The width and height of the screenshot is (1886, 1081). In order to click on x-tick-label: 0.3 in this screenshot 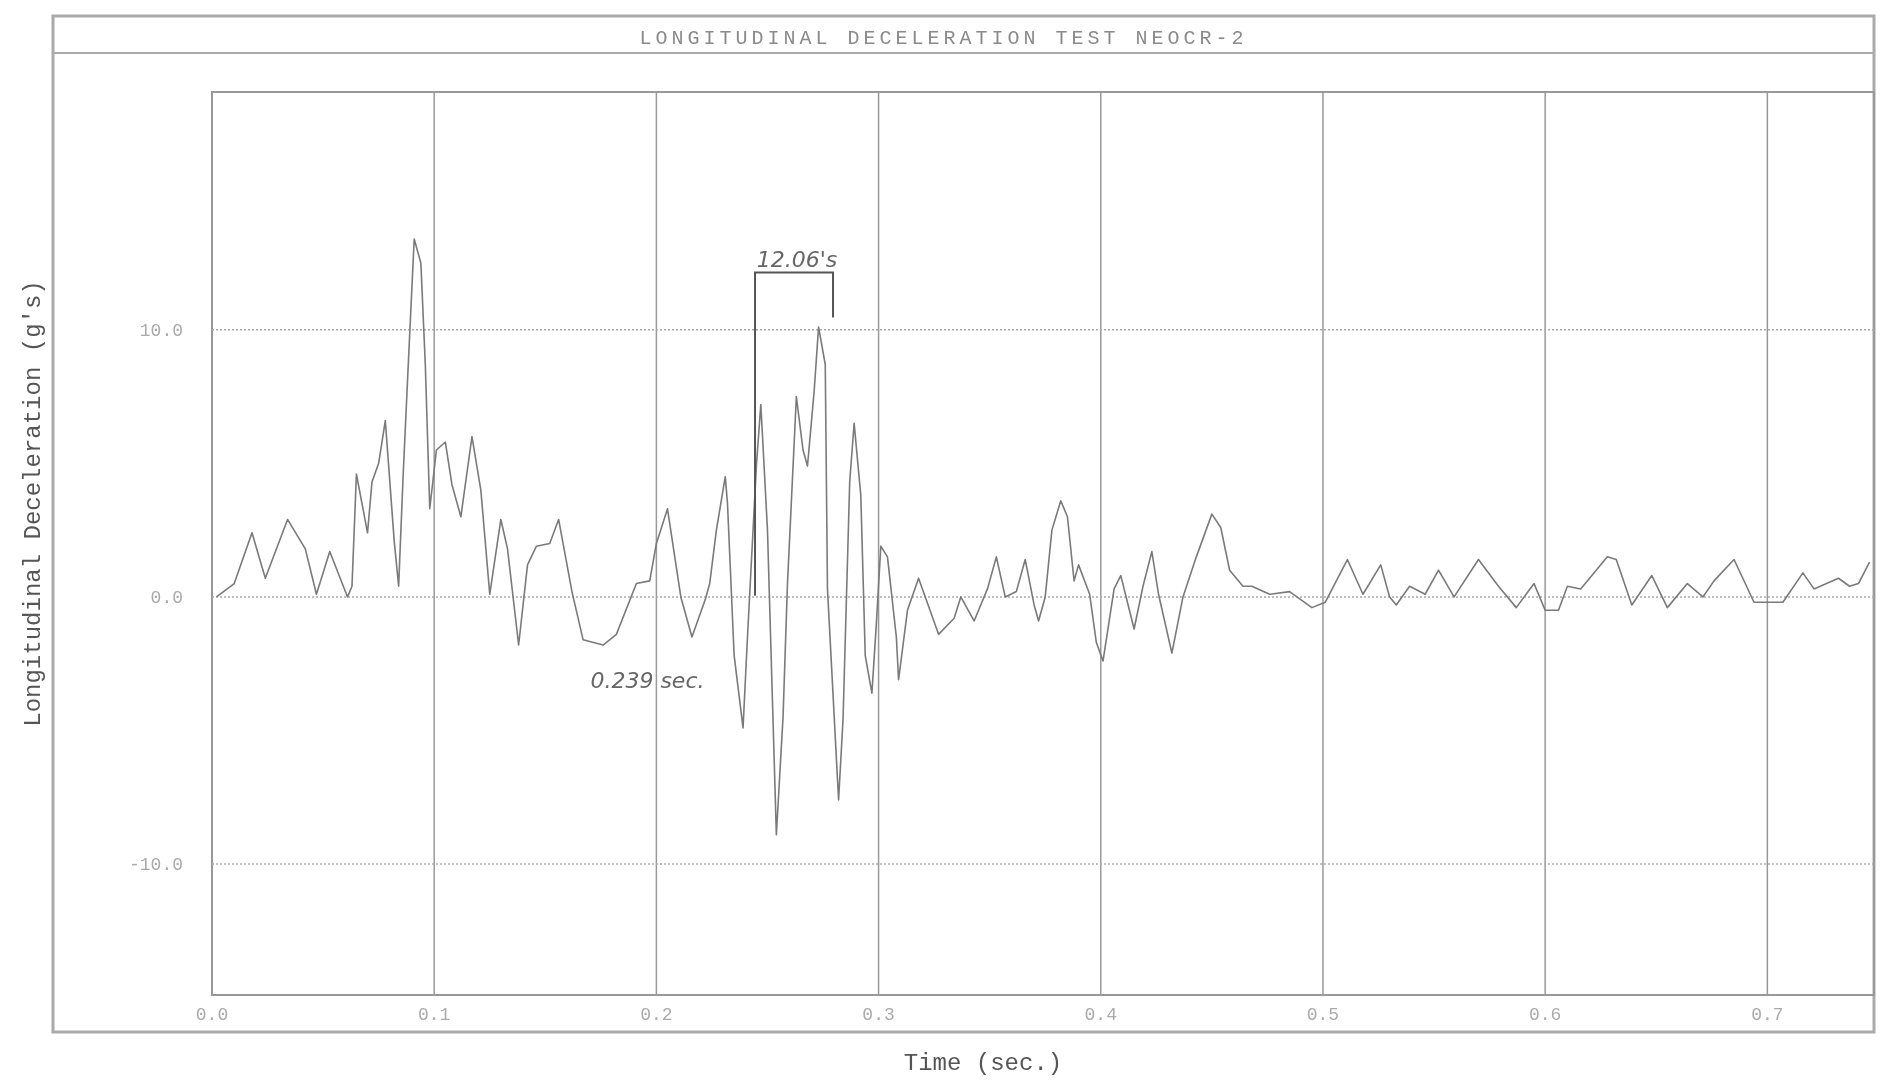, I will do `click(878, 1015)`.